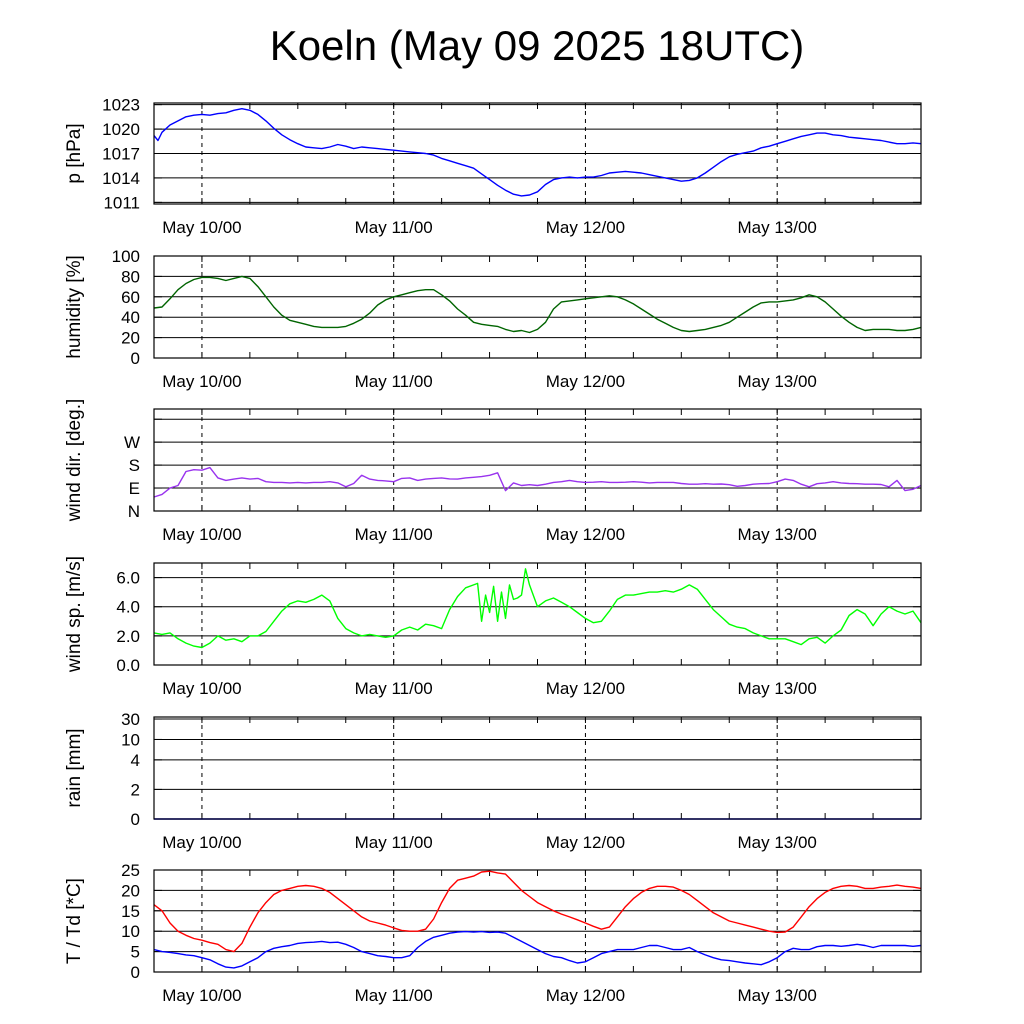  What do you see at coordinates (126, 256) in the screenshot?
I see `y-tick-label: 100` at bounding box center [126, 256].